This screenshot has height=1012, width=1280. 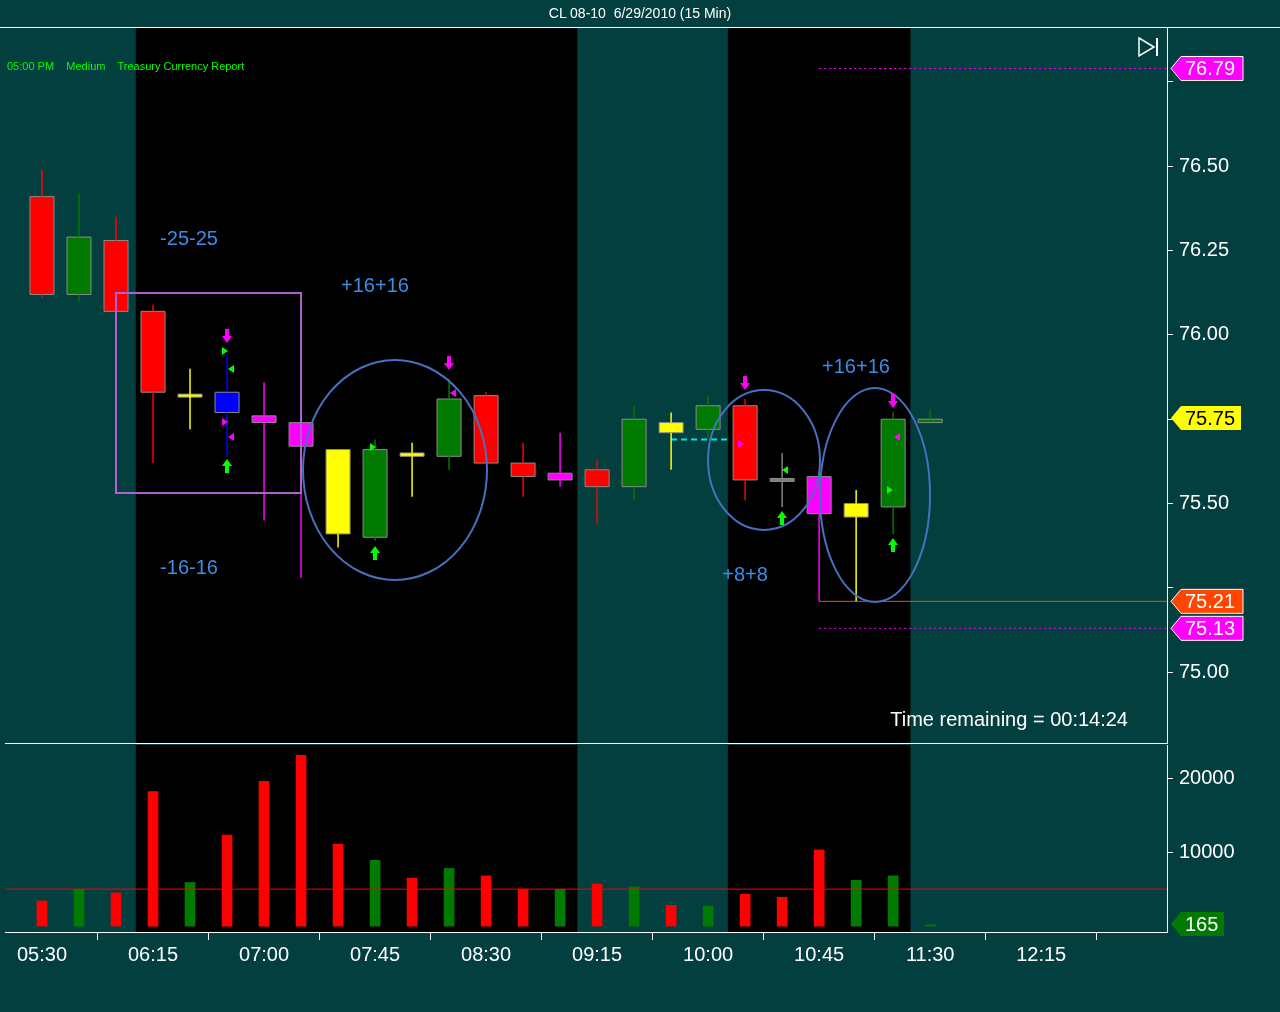 I want to click on y-tick-label: 76.50, so click(x=1204, y=164).